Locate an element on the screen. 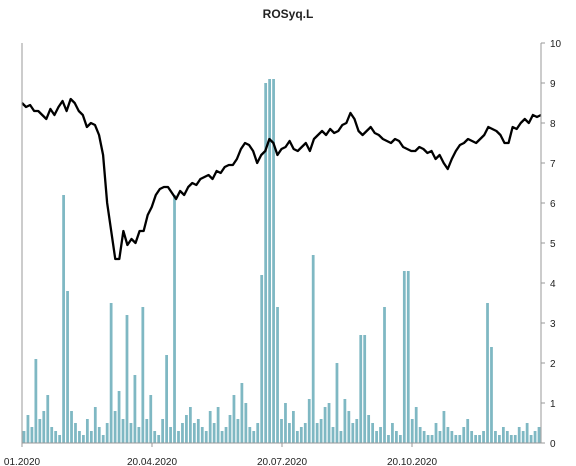 This screenshot has width=576, height=466. y-tick-label: 0 is located at coordinates (553, 444).